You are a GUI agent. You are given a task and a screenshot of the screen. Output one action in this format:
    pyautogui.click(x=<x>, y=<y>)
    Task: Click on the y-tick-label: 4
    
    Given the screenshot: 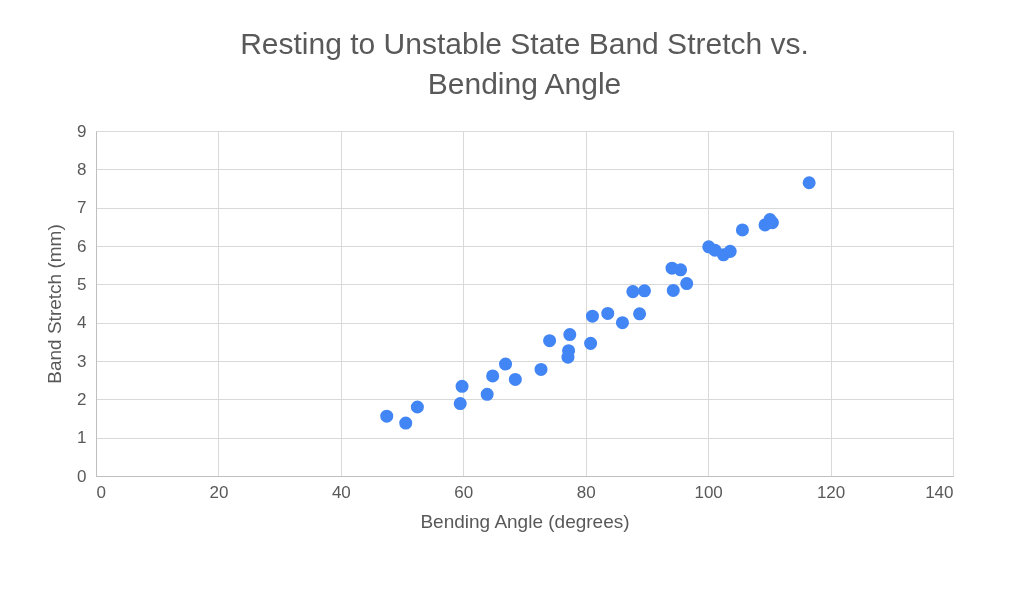 What is the action you would take?
    pyautogui.click(x=82, y=323)
    